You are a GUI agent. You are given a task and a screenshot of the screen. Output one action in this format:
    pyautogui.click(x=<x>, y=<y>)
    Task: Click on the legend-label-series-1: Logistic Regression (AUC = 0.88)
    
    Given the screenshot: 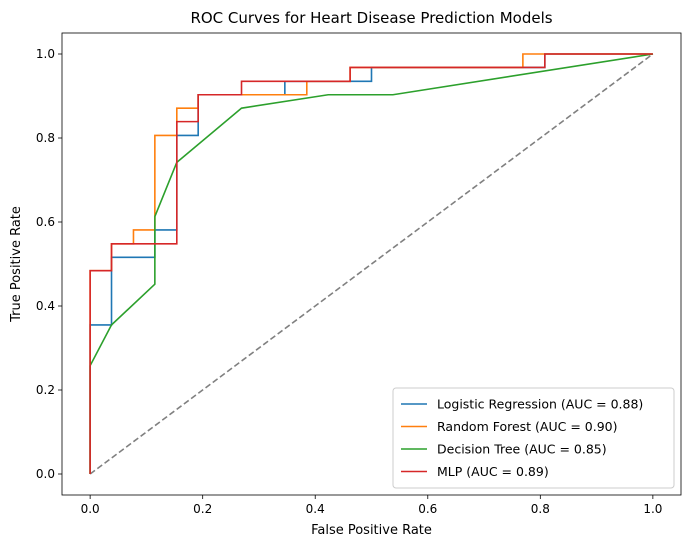 What is the action you would take?
    pyautogui.click(x=540, y=404)
    